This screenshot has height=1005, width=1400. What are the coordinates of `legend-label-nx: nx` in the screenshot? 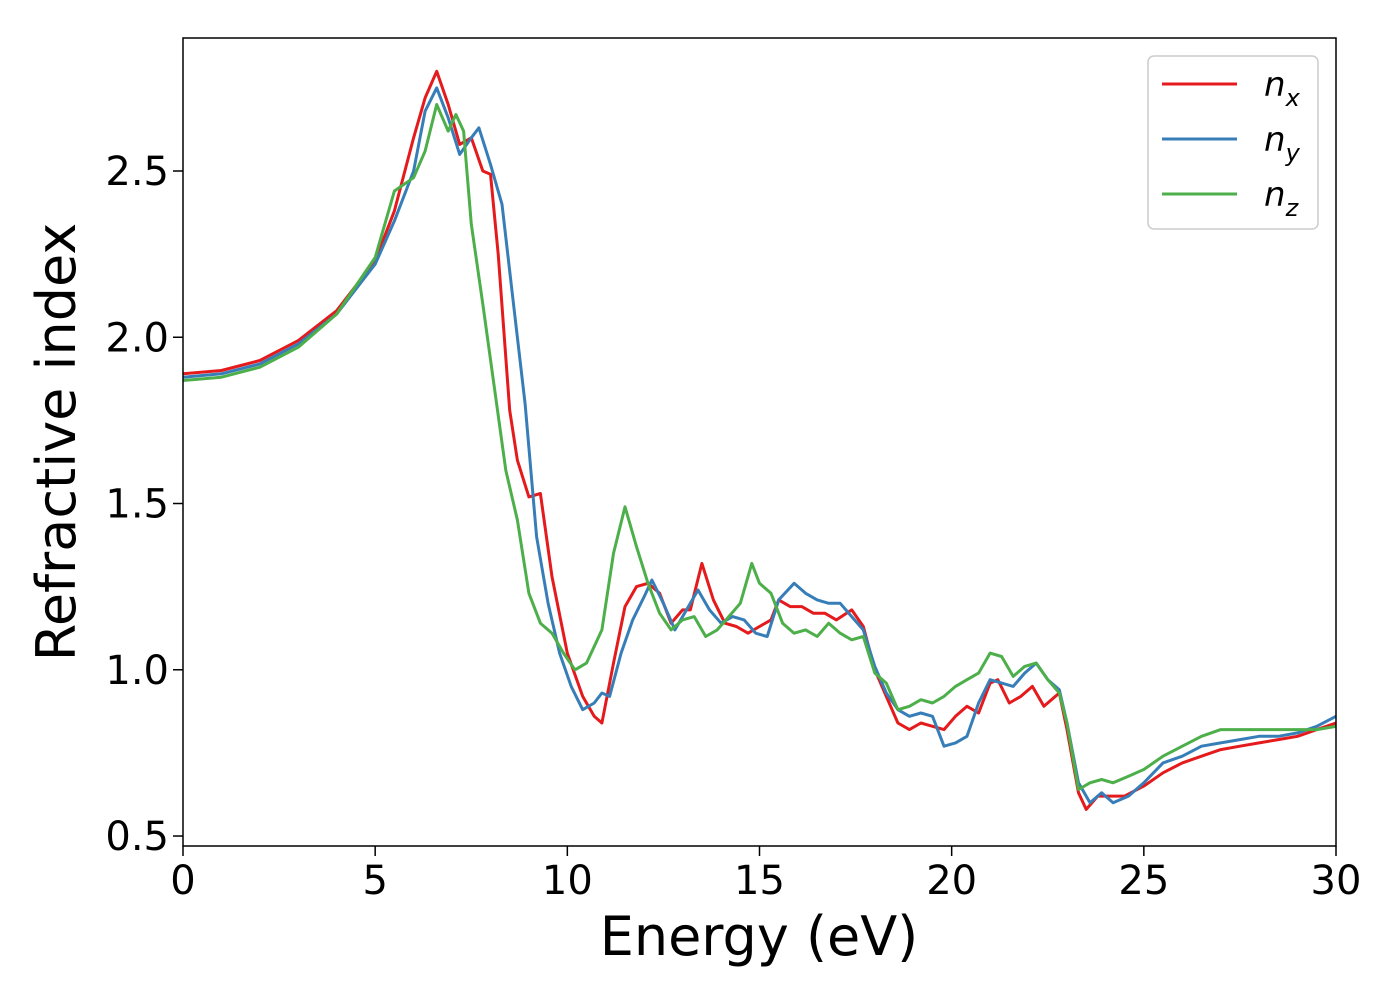 It's located at (1282, 88).